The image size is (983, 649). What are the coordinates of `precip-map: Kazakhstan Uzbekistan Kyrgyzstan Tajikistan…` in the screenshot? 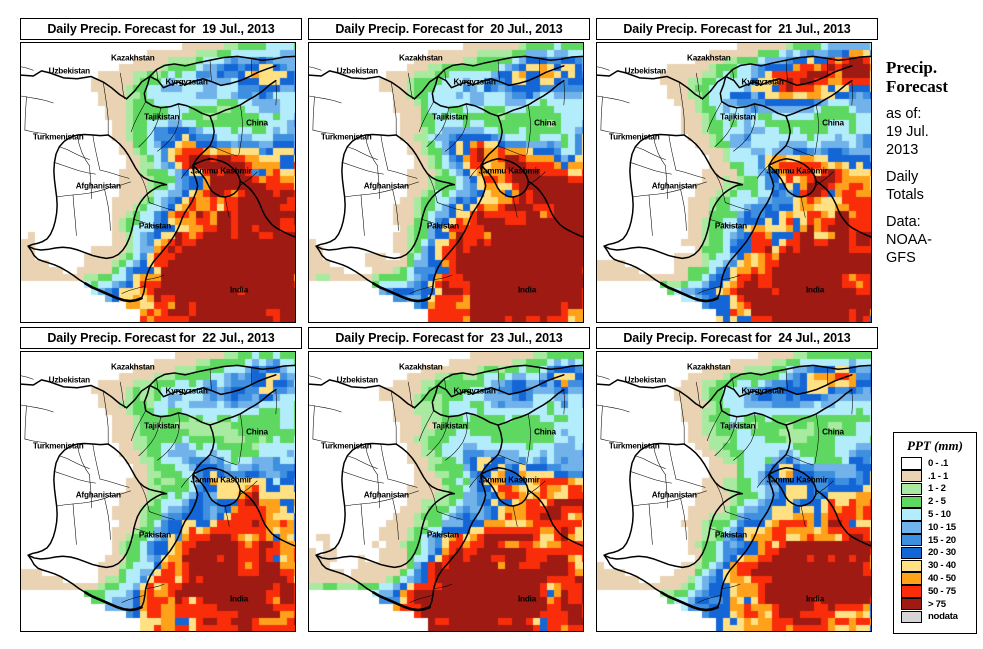 It's located at (158, 491).